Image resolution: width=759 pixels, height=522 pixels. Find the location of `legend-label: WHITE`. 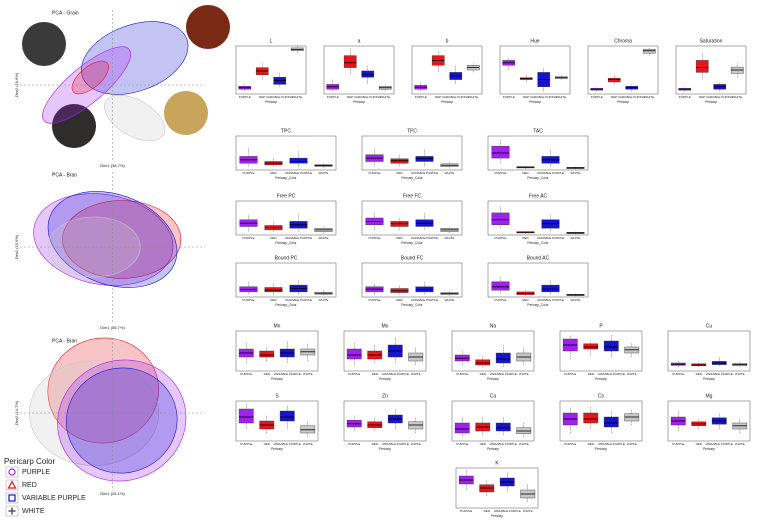

legend-label: WHITE is located at coordinates (33, 511).